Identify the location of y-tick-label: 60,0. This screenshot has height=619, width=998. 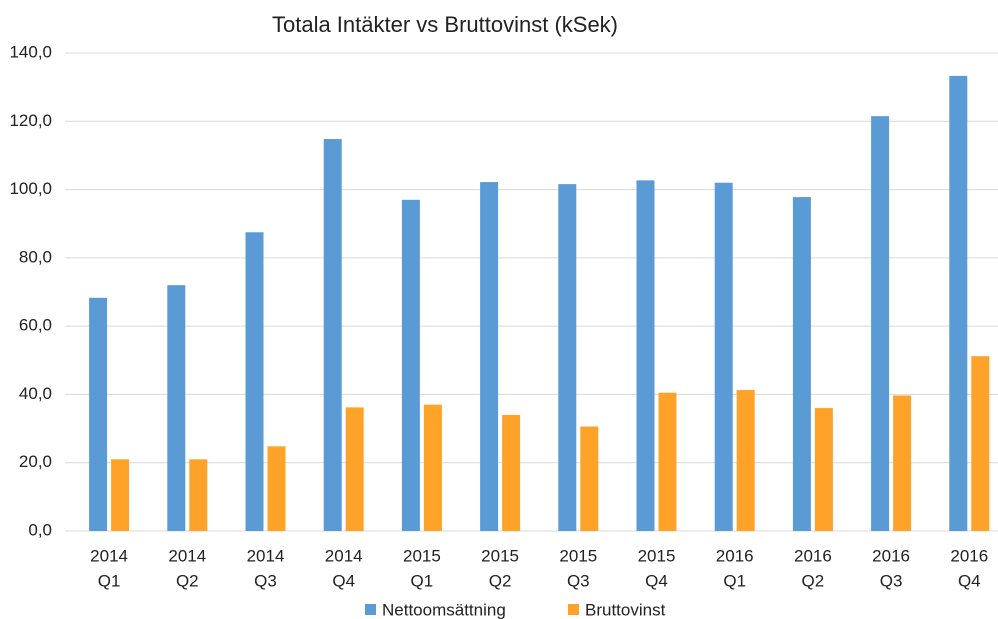
(35, 325).